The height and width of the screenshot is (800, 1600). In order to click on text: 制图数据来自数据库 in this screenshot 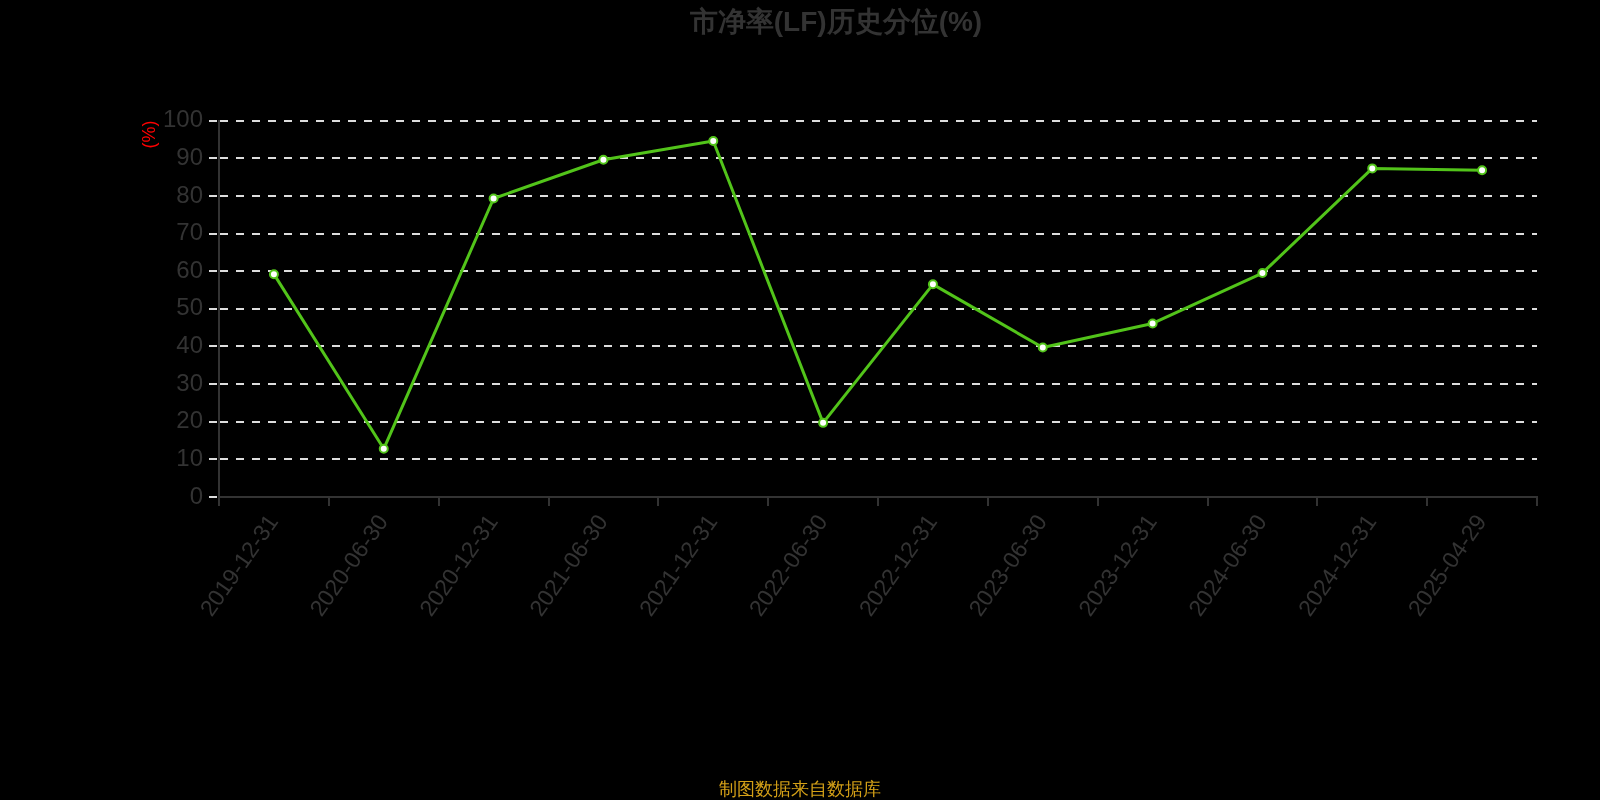, I will do `click(800, 788)`.